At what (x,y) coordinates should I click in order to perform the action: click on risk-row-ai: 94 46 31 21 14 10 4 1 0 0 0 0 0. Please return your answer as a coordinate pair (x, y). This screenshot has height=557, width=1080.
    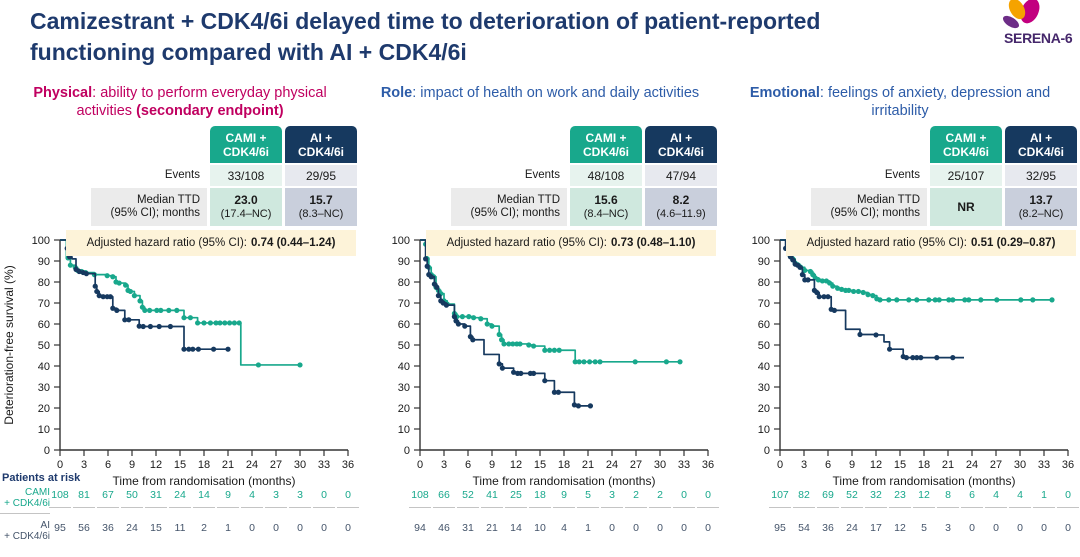
    Looking at the image, I should click on (540, 528).